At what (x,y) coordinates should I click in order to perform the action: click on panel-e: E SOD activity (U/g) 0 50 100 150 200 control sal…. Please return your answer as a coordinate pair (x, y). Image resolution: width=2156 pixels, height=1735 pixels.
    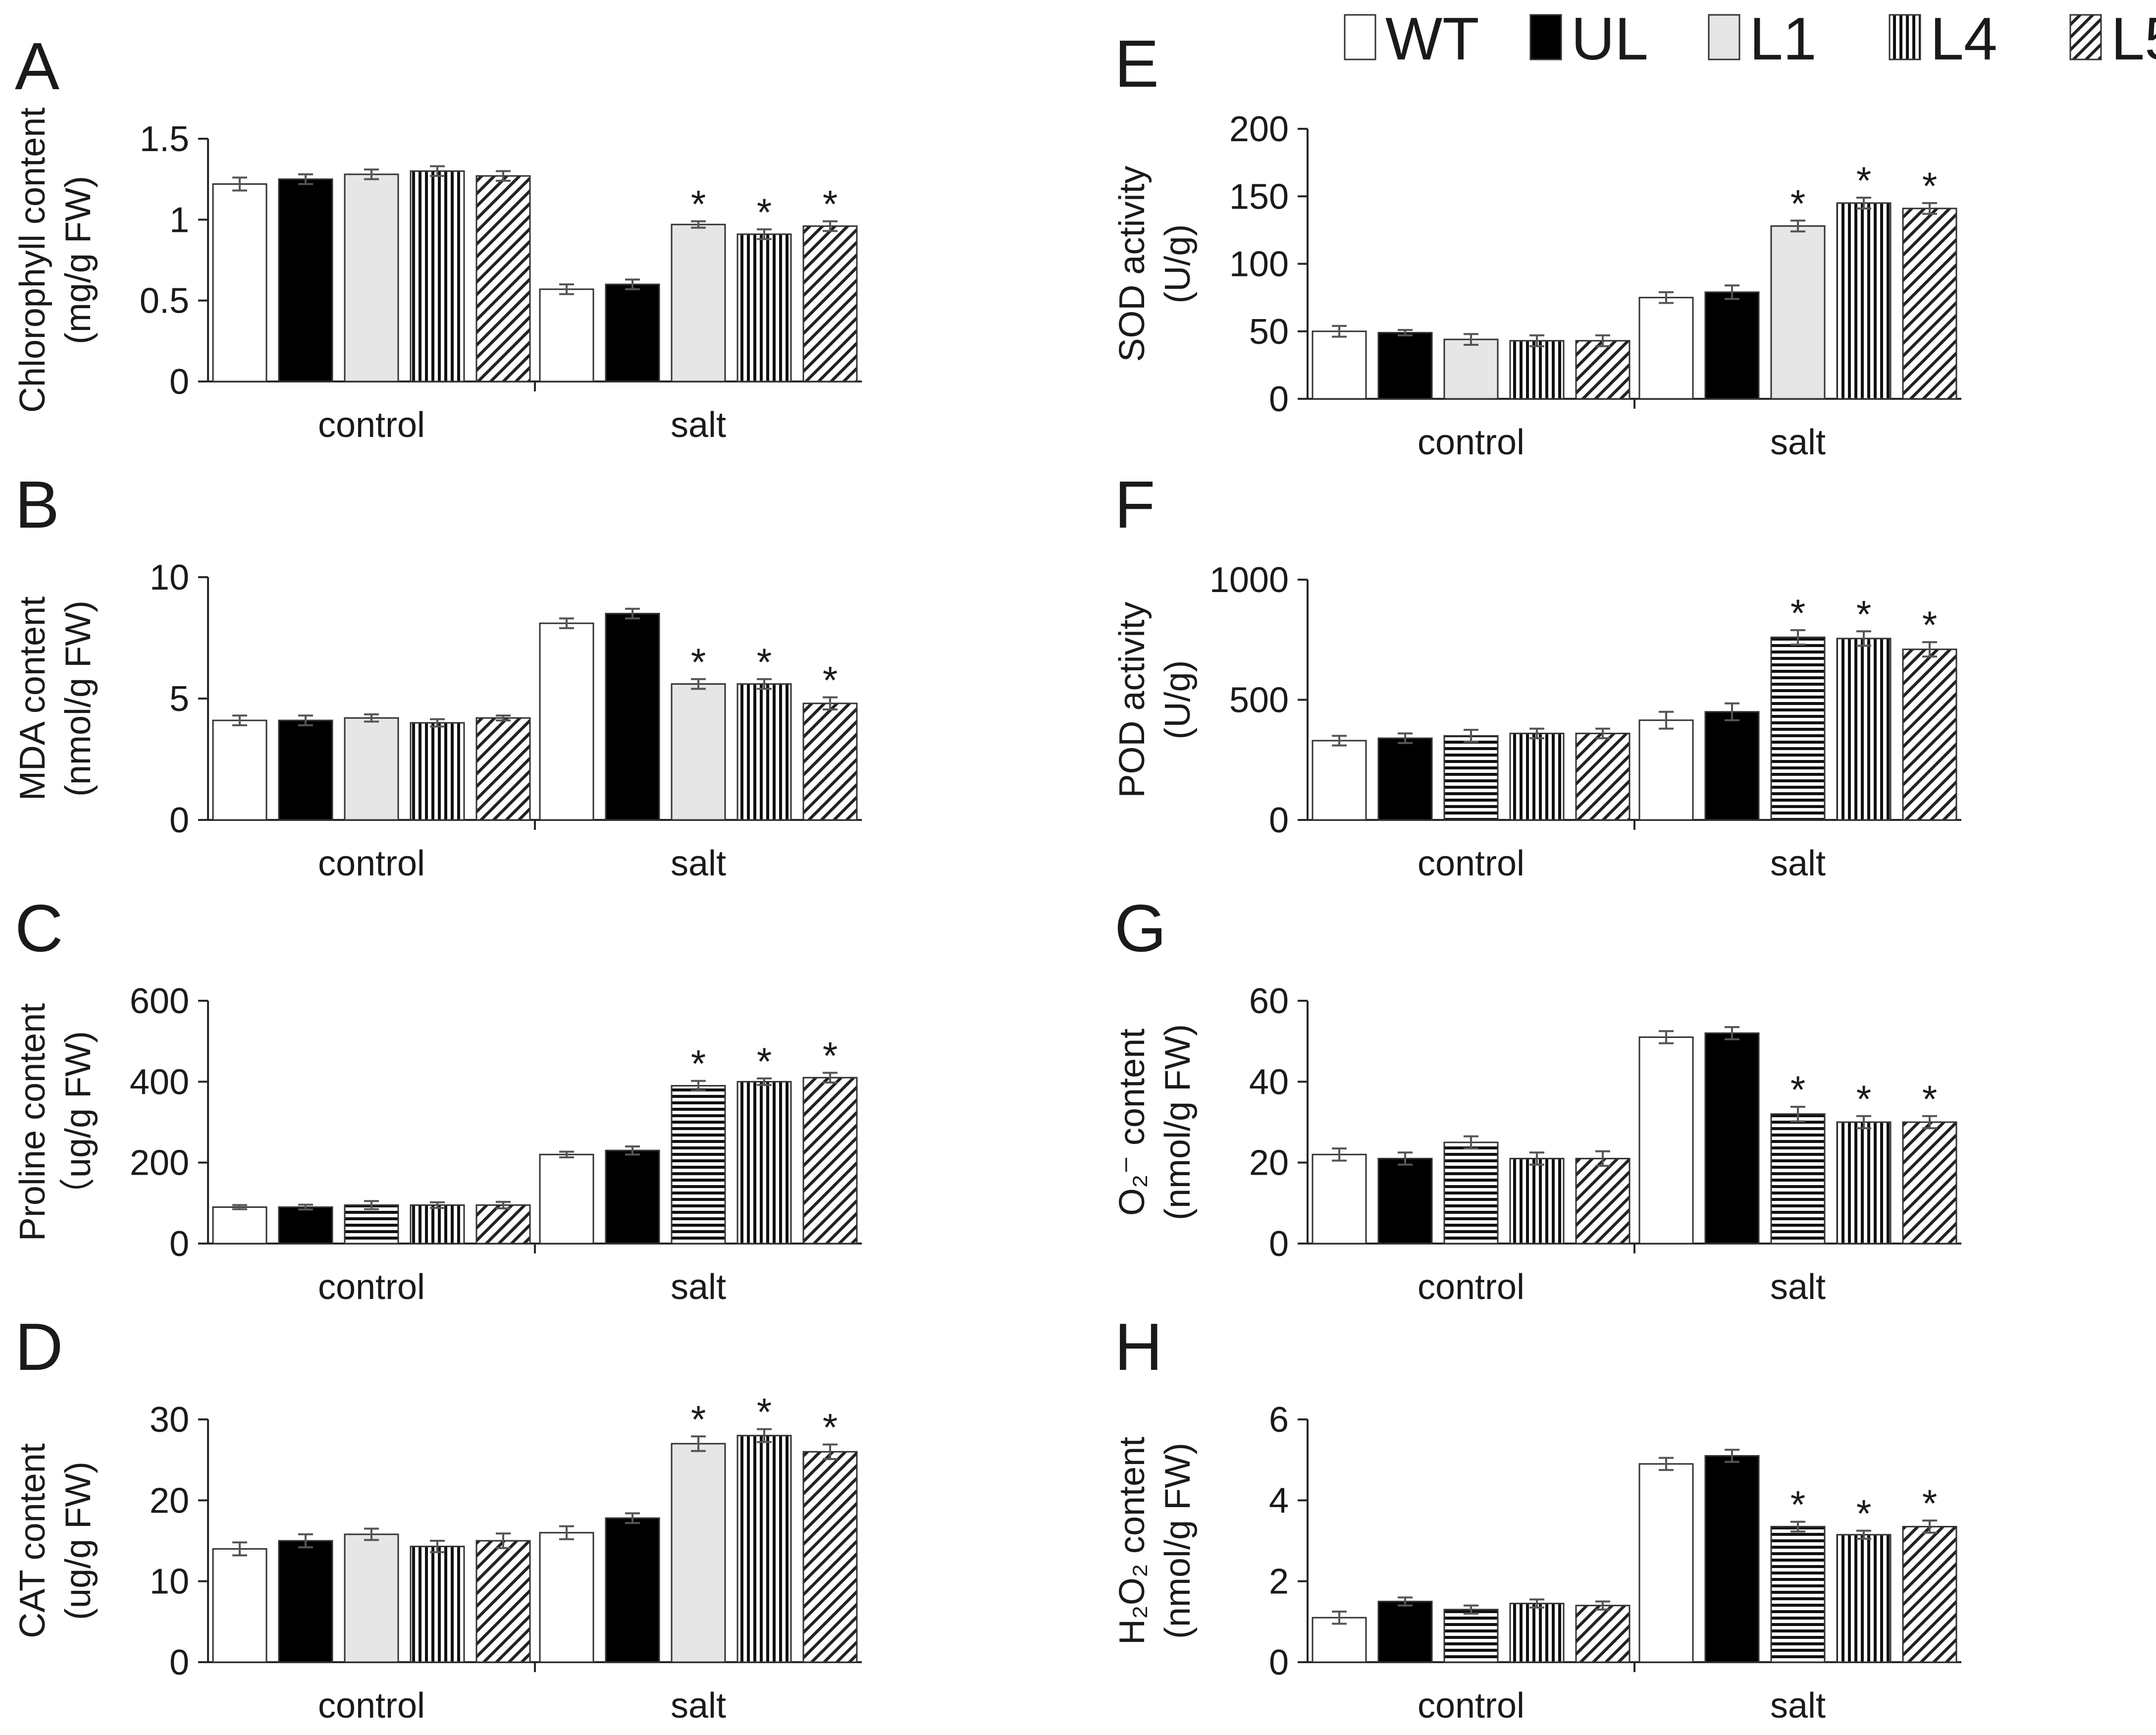
    Looking at the image, I should click on (1537, 244).